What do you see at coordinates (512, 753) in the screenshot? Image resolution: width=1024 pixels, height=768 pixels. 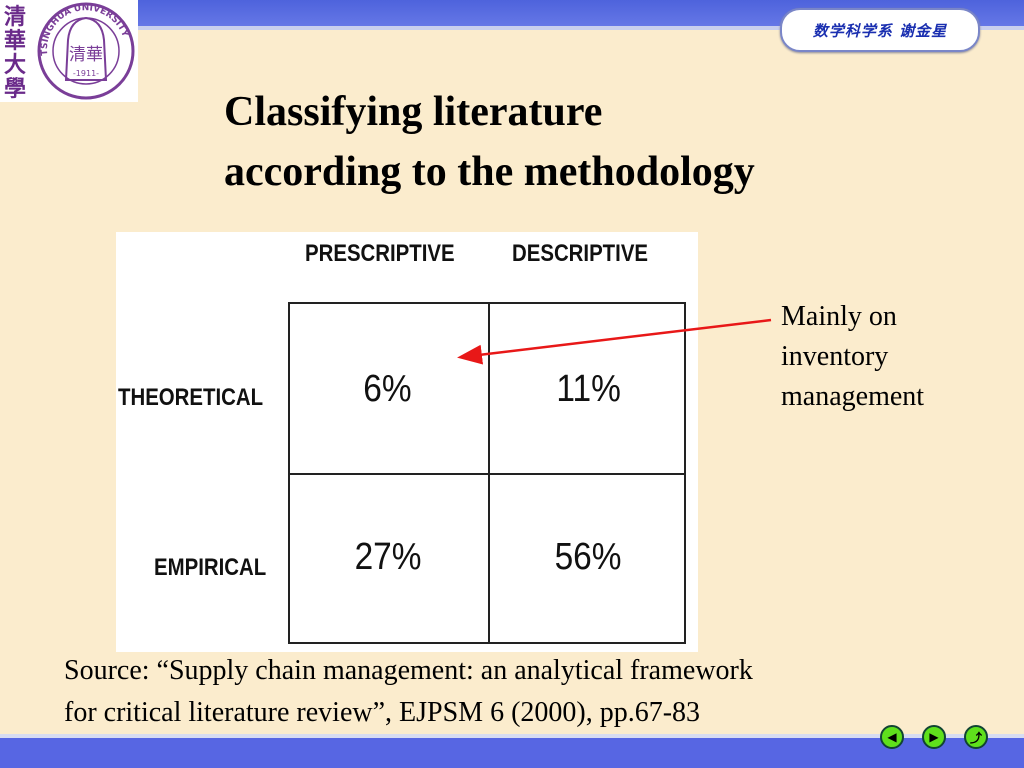 I see `bottom-bar` at bounding box center [512, 753].